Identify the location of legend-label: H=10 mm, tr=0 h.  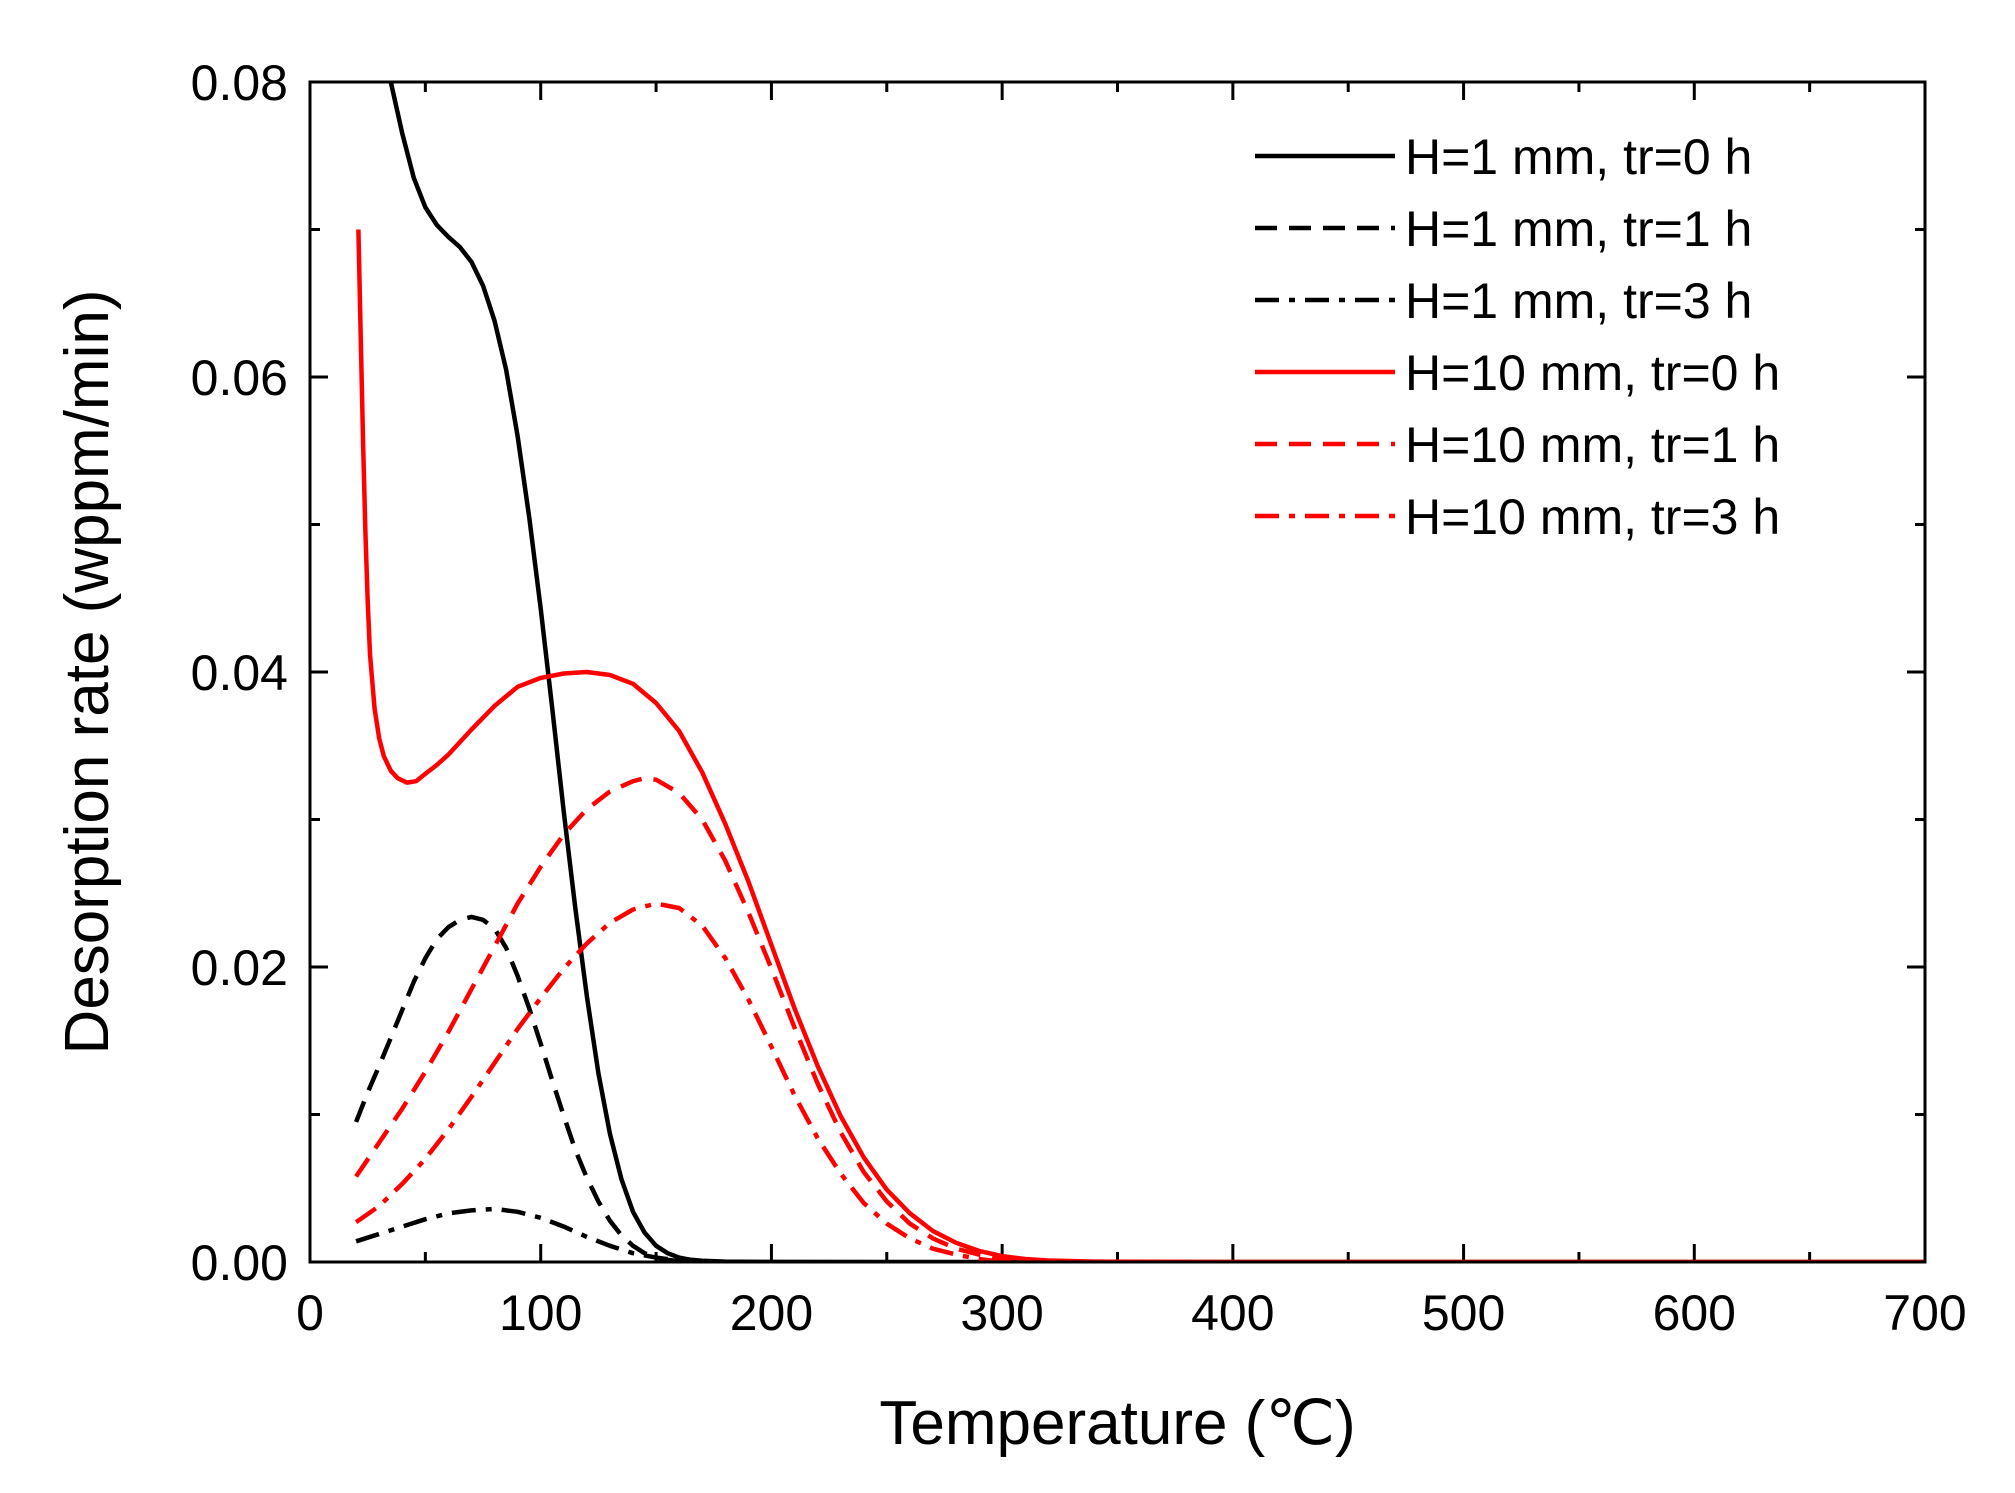
(1592, 373).